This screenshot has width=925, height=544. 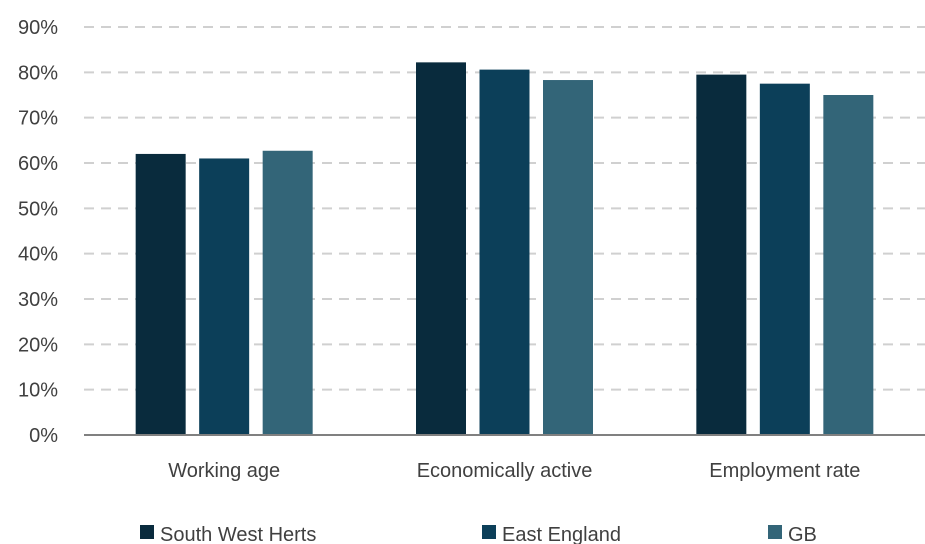 What do you see at coordinates (38, 232) in the screenshot?
I see `y-axis-tick-labels: 0% 10% 20% 30% 40% 50% 60% 70% 80% 90%` at bounding box center [38, 232].